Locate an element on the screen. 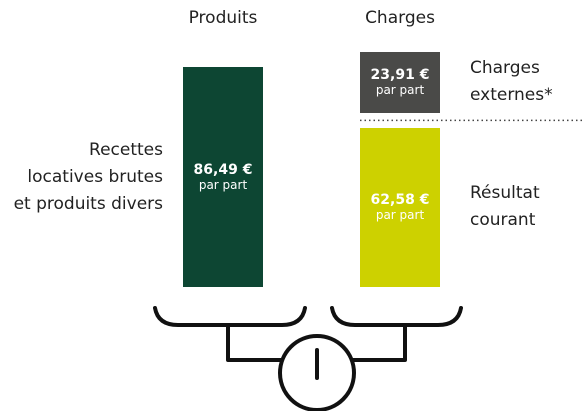 This screenshot has height=411, width=583. value-label: 62,58 € is located at coordinates (400, 200).